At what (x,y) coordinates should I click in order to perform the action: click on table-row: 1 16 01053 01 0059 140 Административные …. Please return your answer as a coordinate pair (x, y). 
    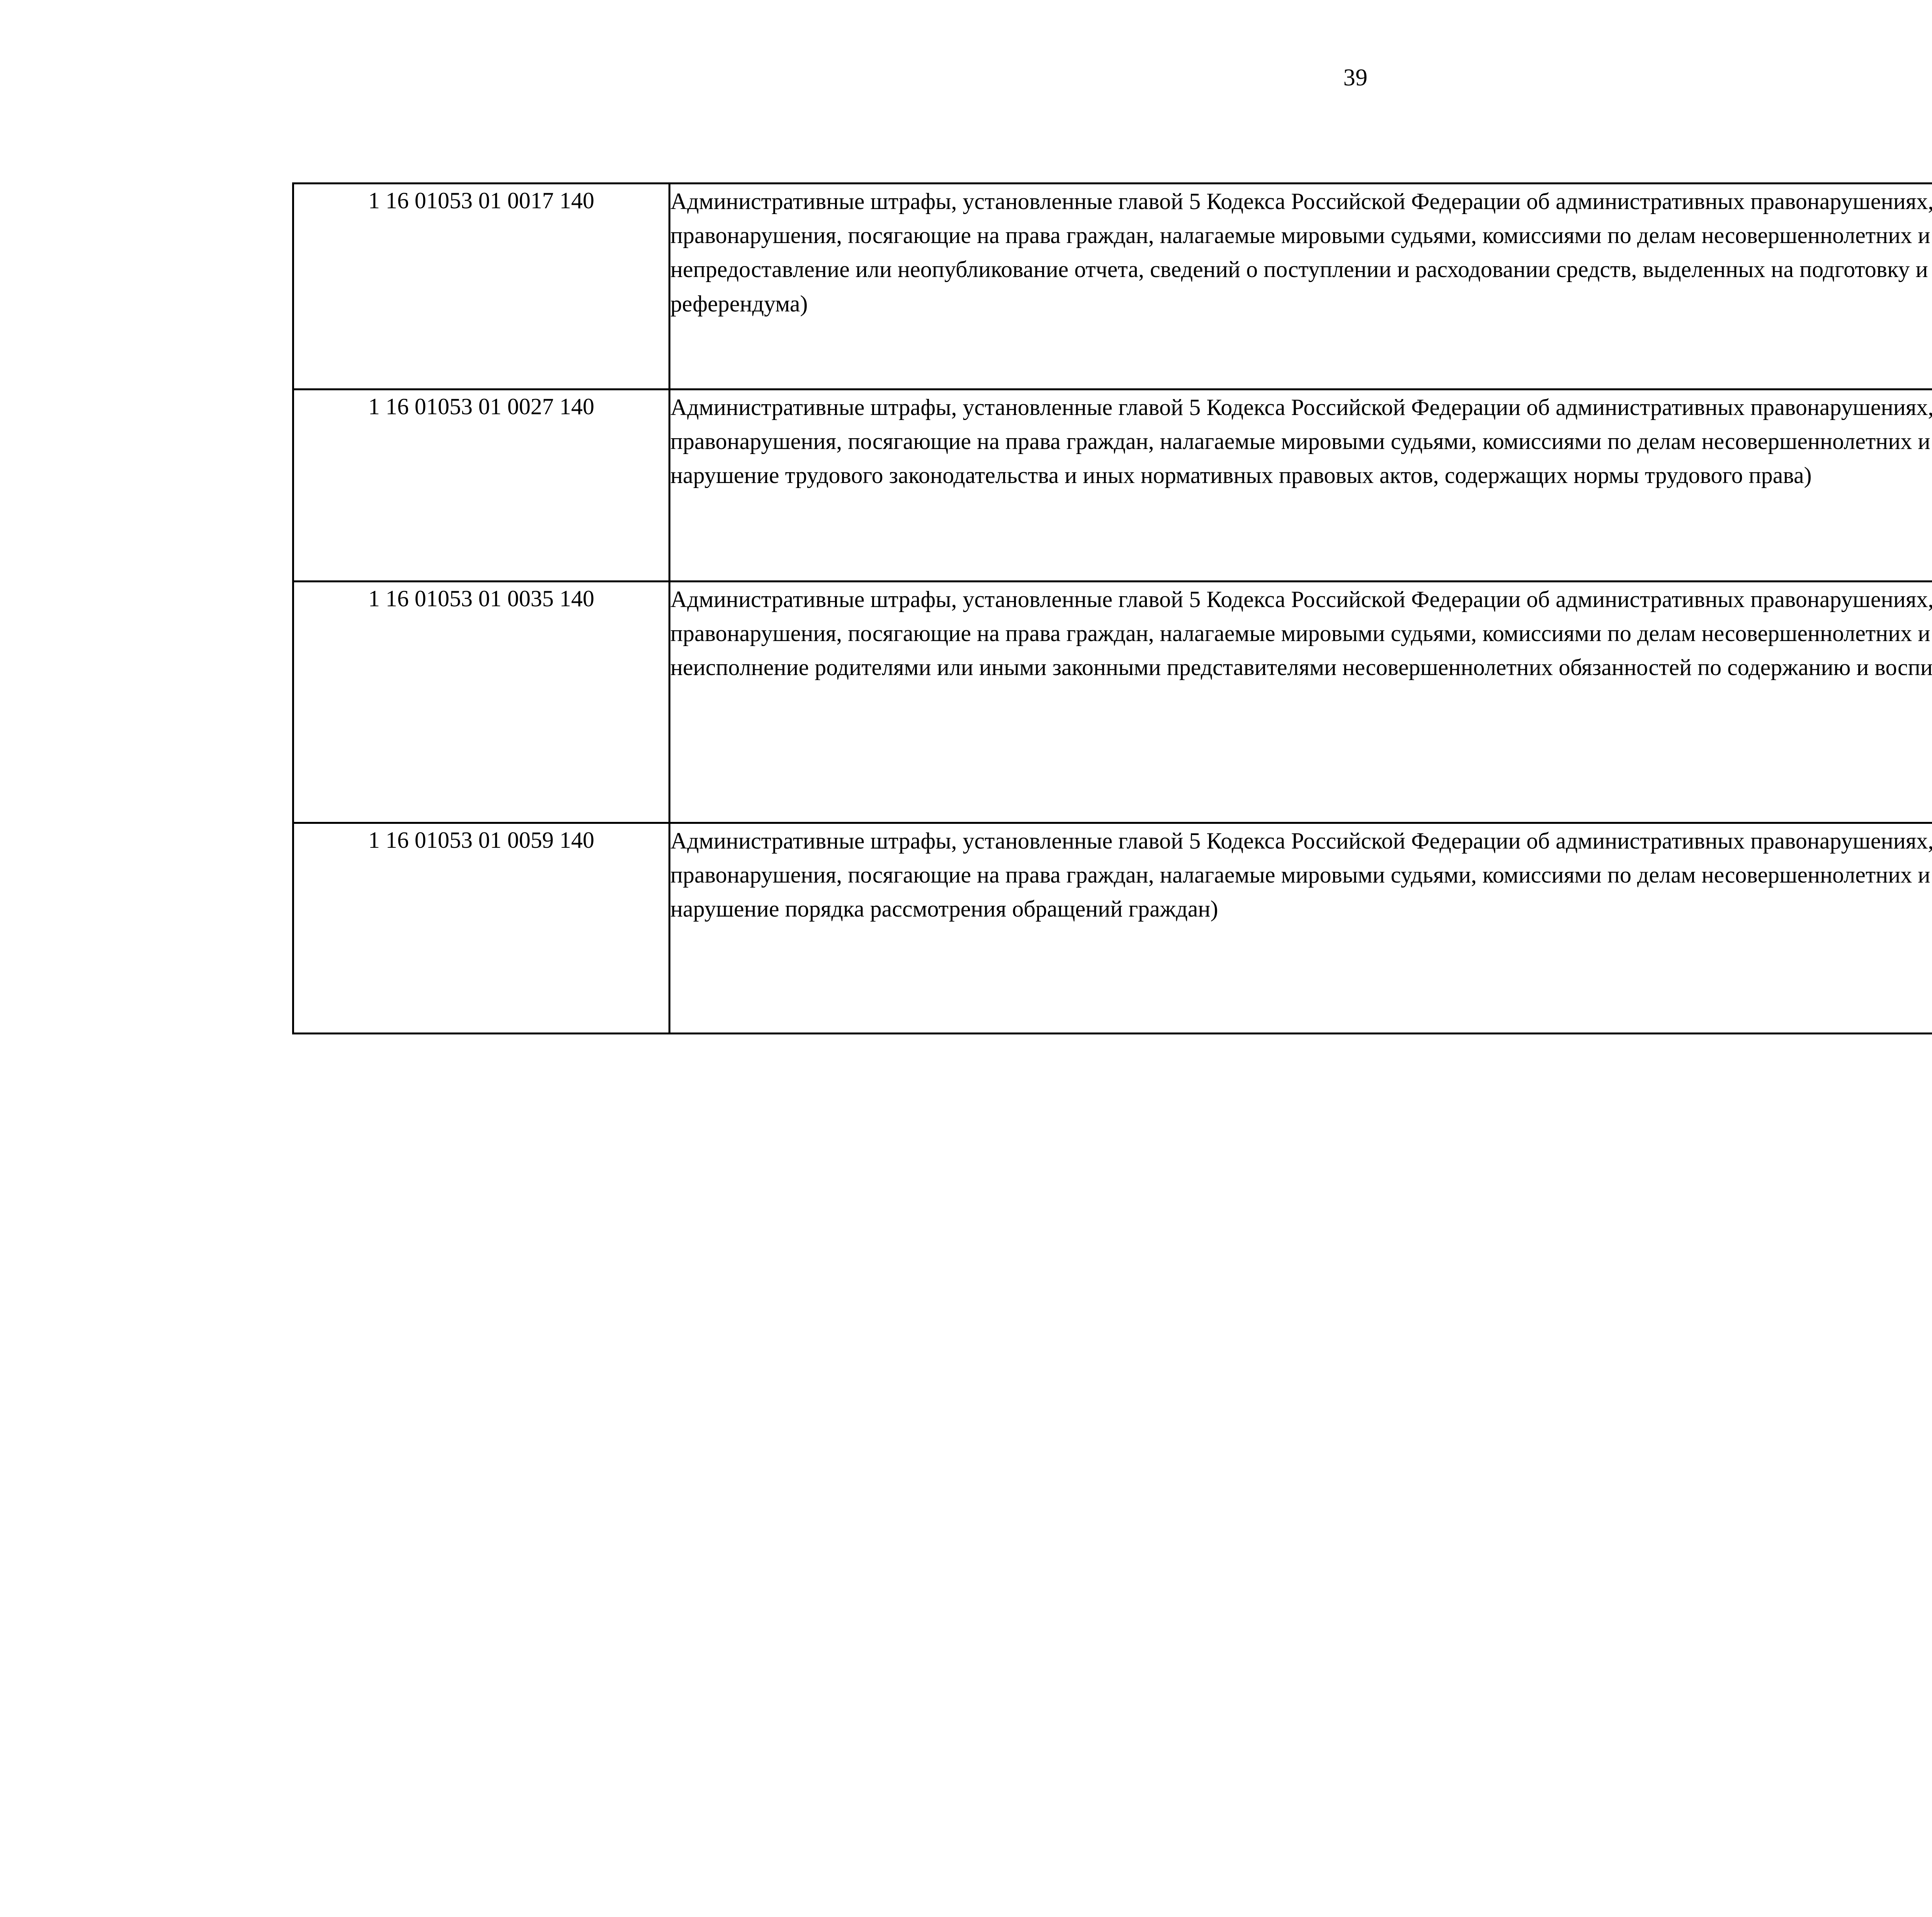
    Looking at the image, I should click on (1112, 928).